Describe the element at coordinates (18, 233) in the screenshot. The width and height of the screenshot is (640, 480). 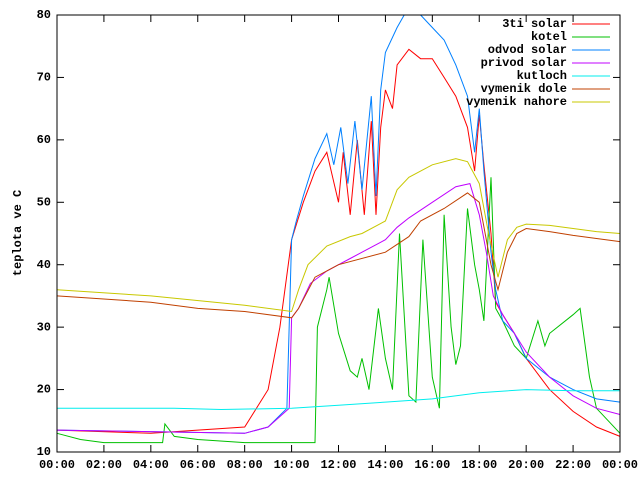
I see `y-axis-label: teplota ve C` at that location.